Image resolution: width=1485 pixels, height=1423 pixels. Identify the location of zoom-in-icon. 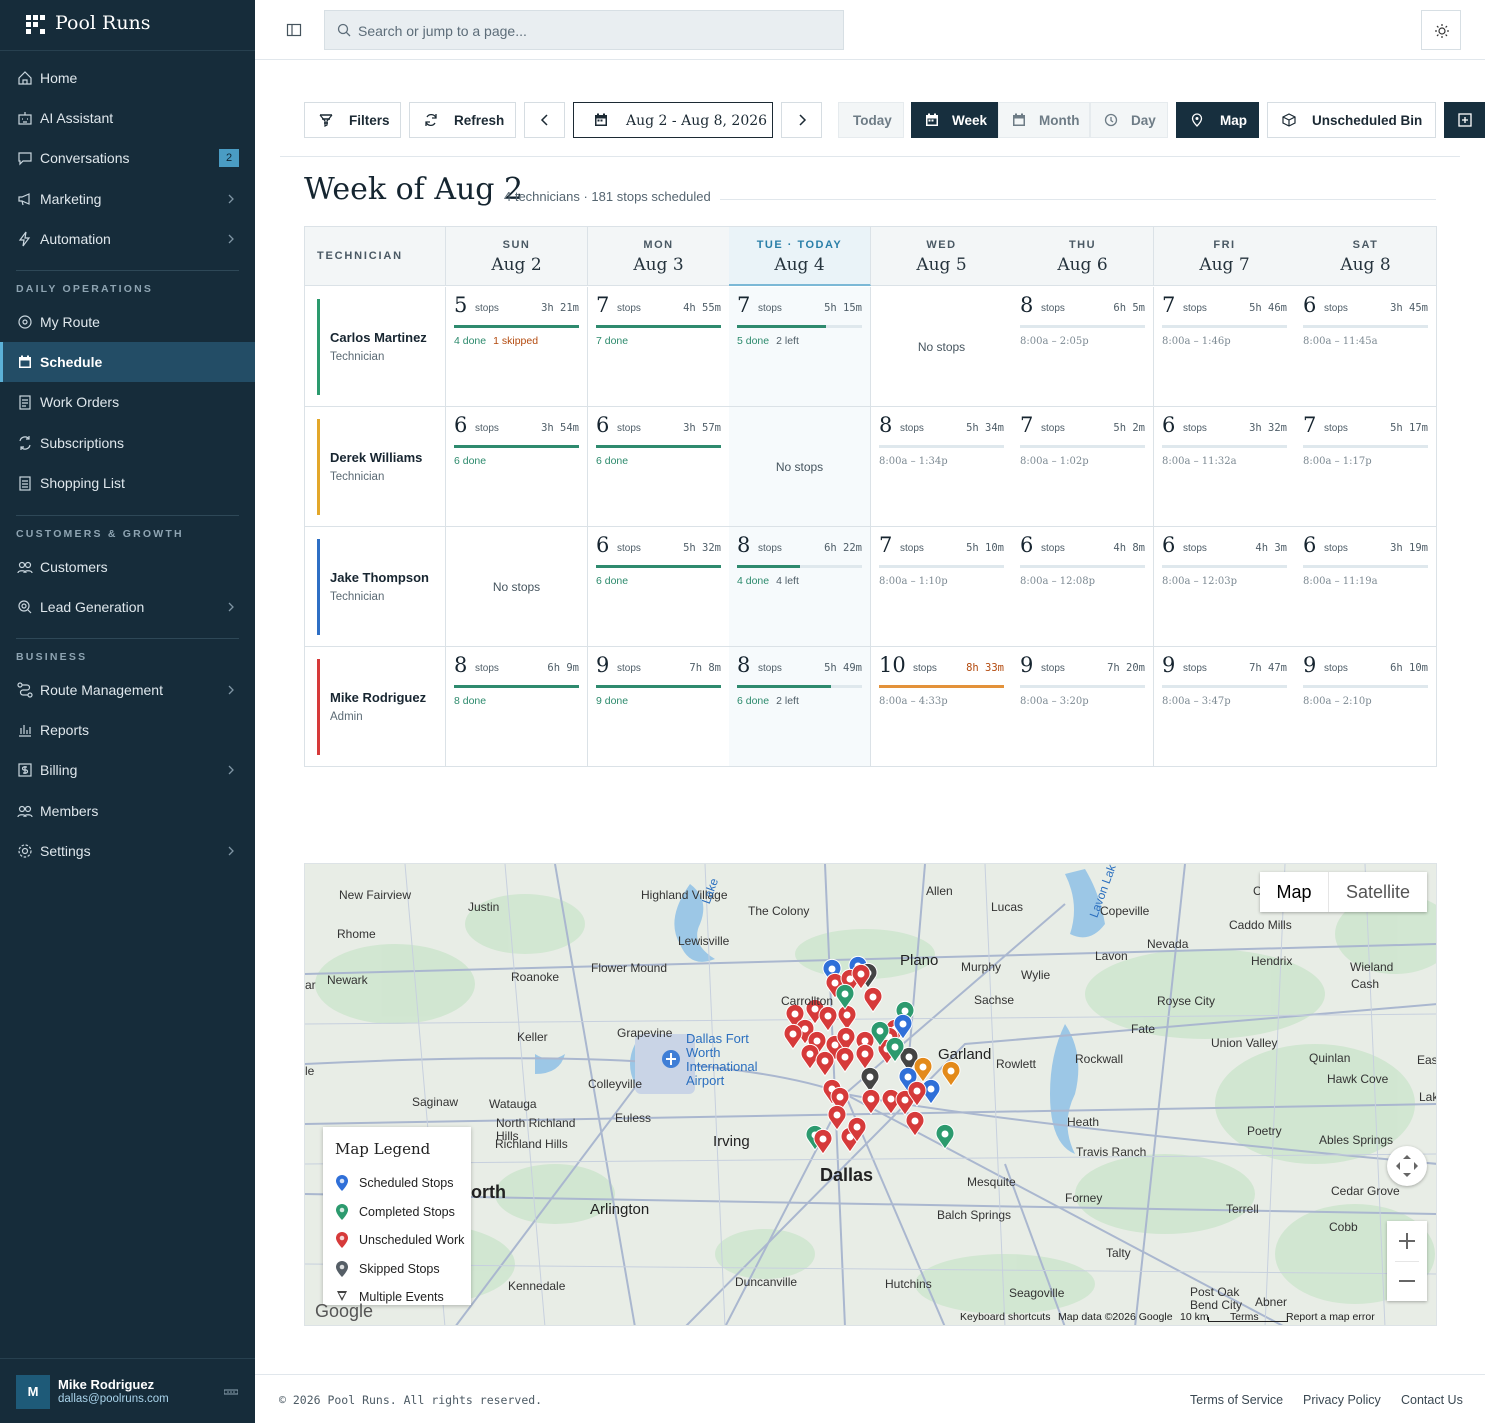
(1407, 1241).